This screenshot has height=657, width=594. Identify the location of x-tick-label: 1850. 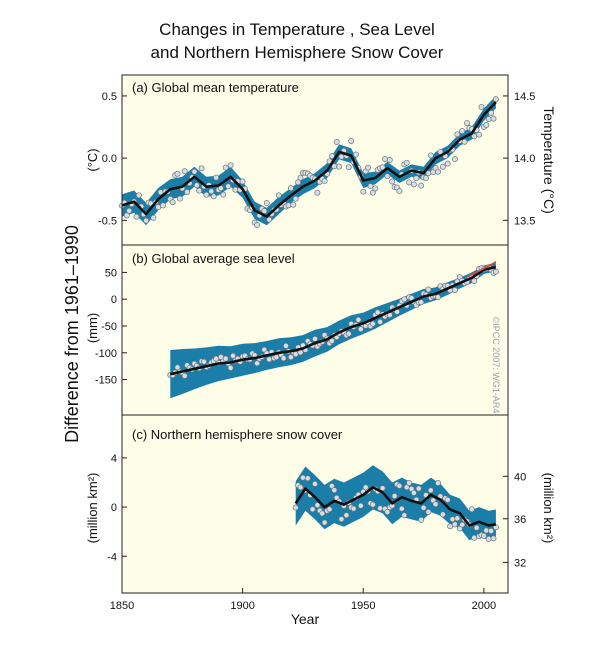
(122, 606).